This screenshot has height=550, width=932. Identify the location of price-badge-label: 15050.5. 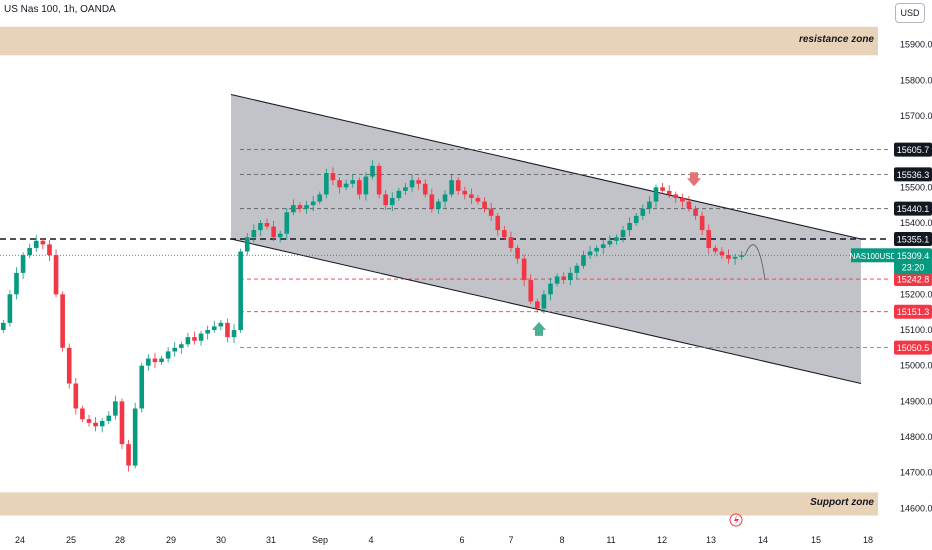
(913, 348).